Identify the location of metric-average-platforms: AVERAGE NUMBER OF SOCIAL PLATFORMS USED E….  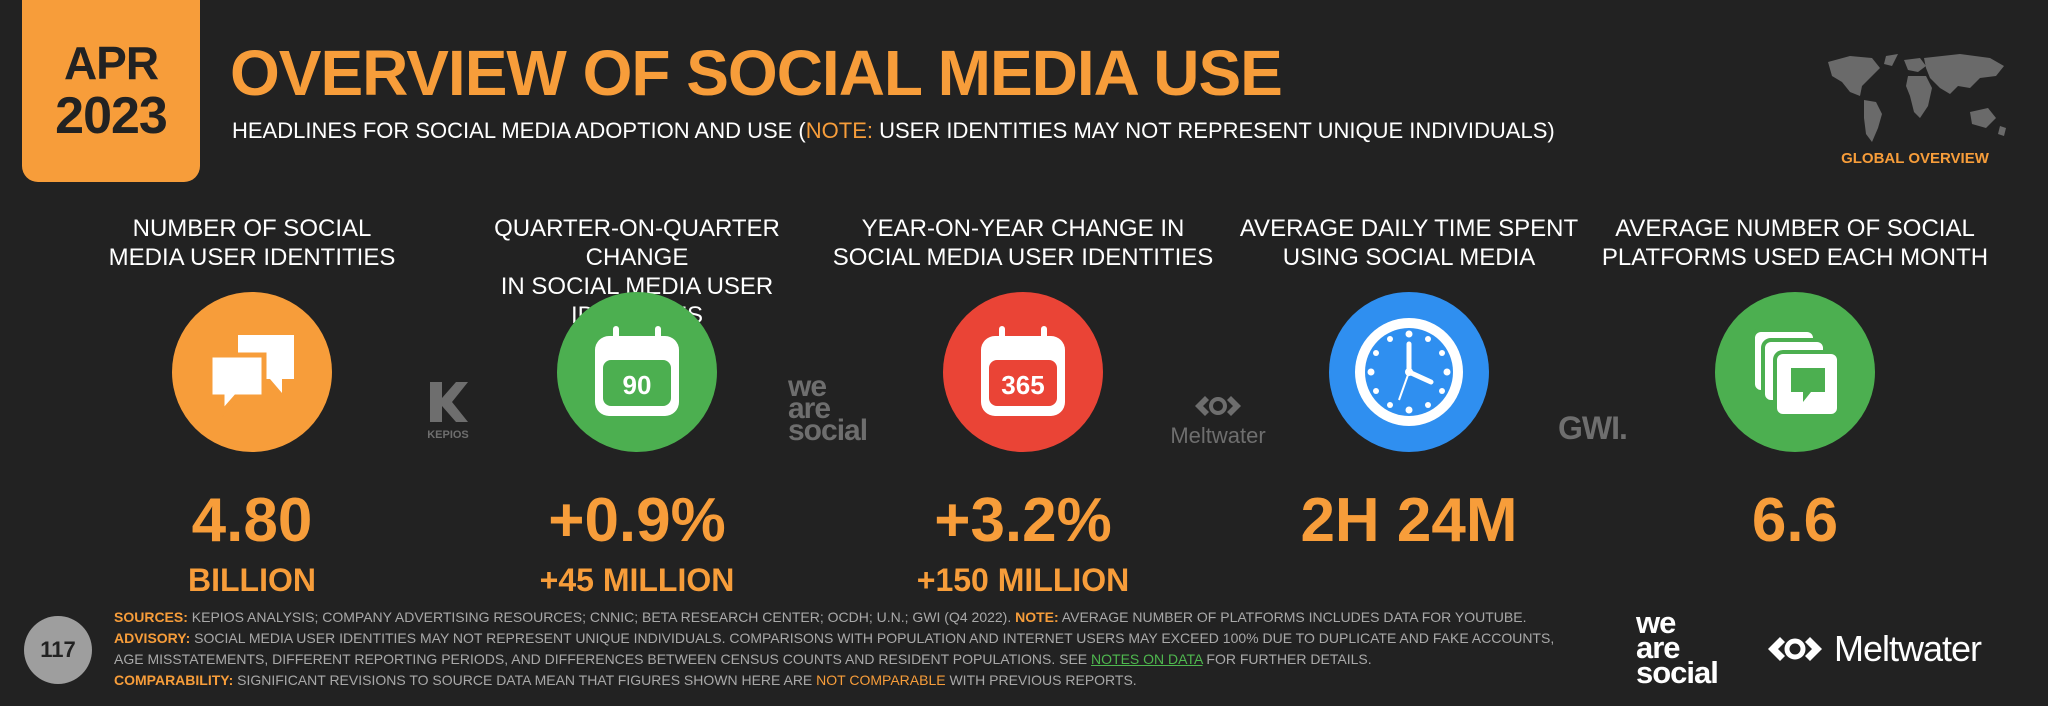
(1795, 387).